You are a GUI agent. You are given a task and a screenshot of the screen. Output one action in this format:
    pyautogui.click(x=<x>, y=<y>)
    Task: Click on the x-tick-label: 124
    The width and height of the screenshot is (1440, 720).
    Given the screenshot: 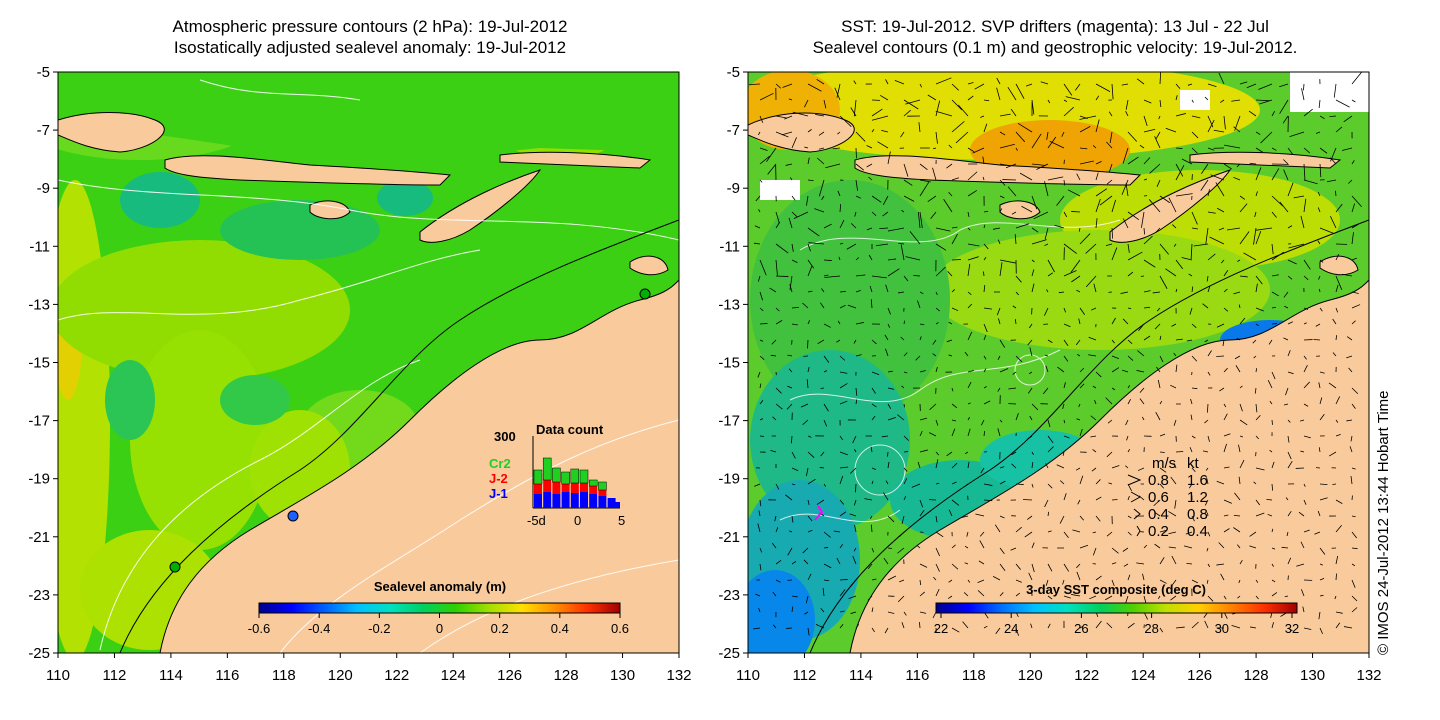 What is the action you would take?
    pyautogui.click(x=453, y=675)
    